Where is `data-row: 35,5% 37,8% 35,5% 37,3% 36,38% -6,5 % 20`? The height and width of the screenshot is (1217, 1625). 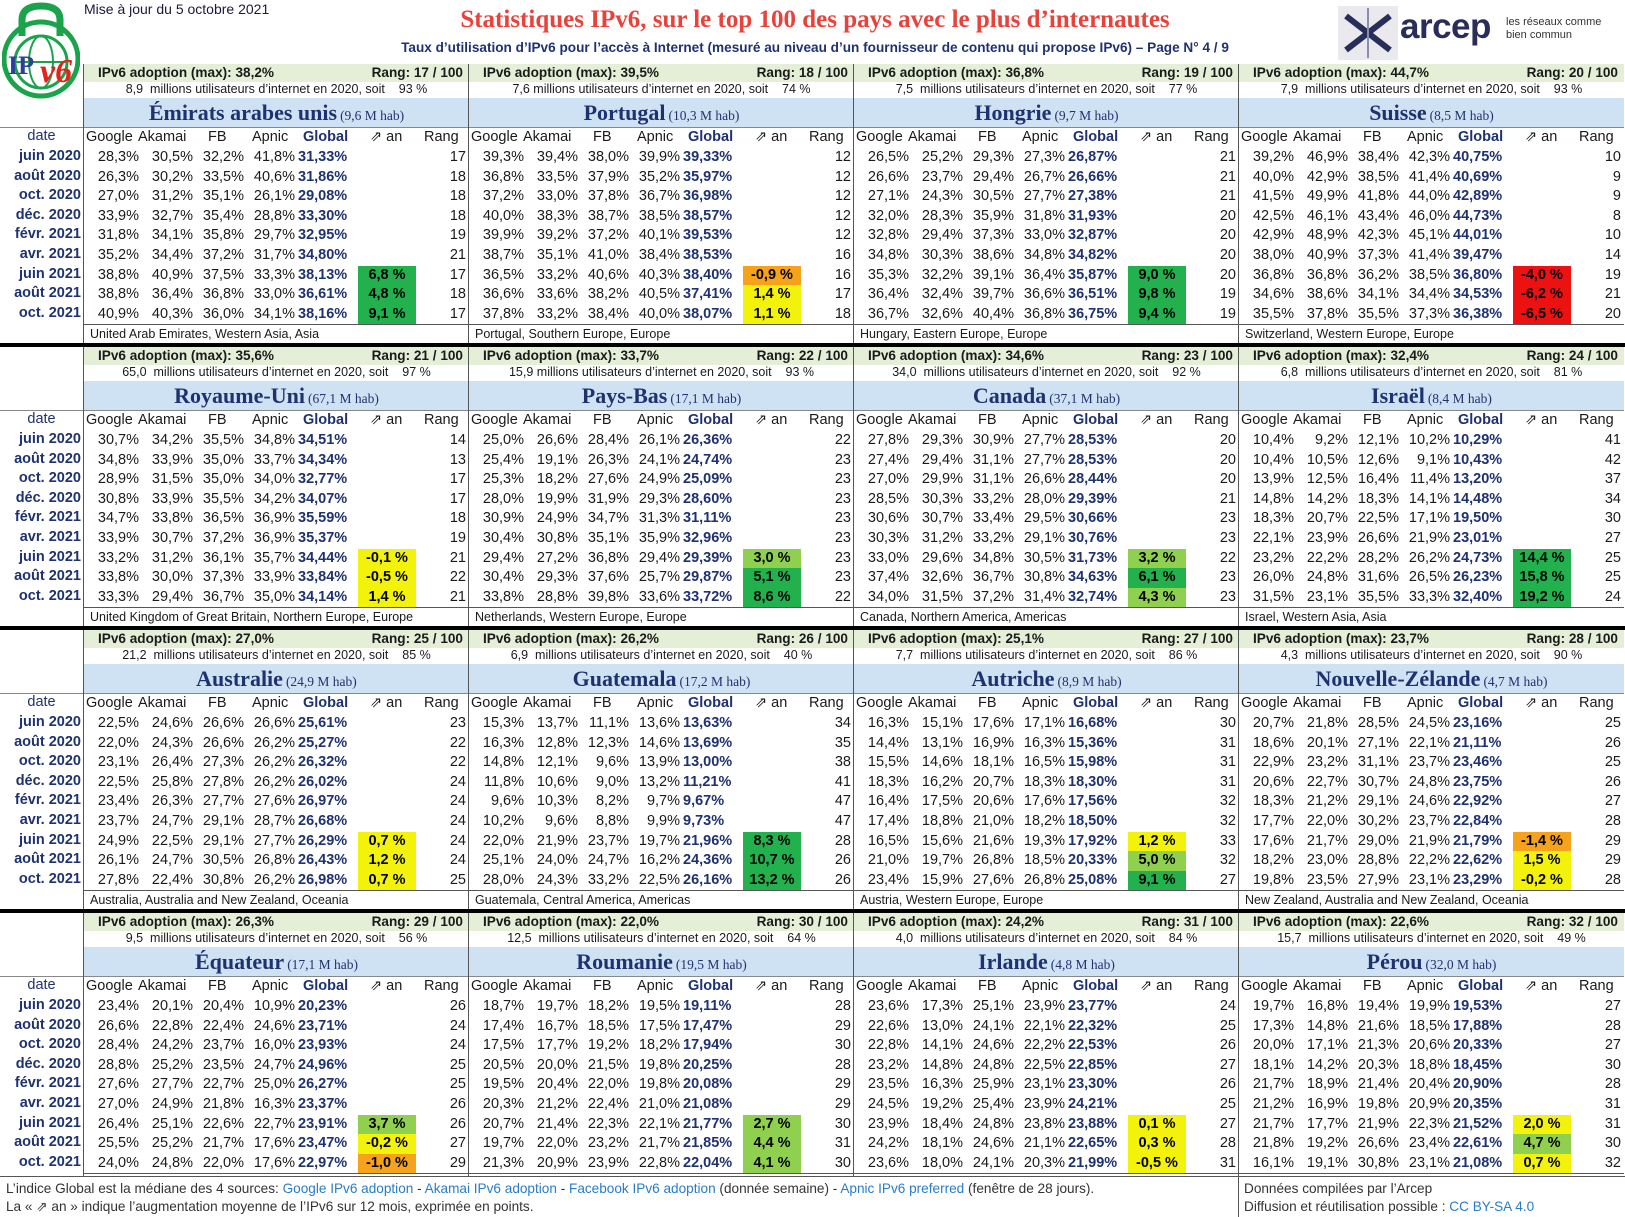 data-row: 35,5% 37,8% 35,5% 37,3% 36,38% -6,5 % 20 is located at coordinates (1431, 314).